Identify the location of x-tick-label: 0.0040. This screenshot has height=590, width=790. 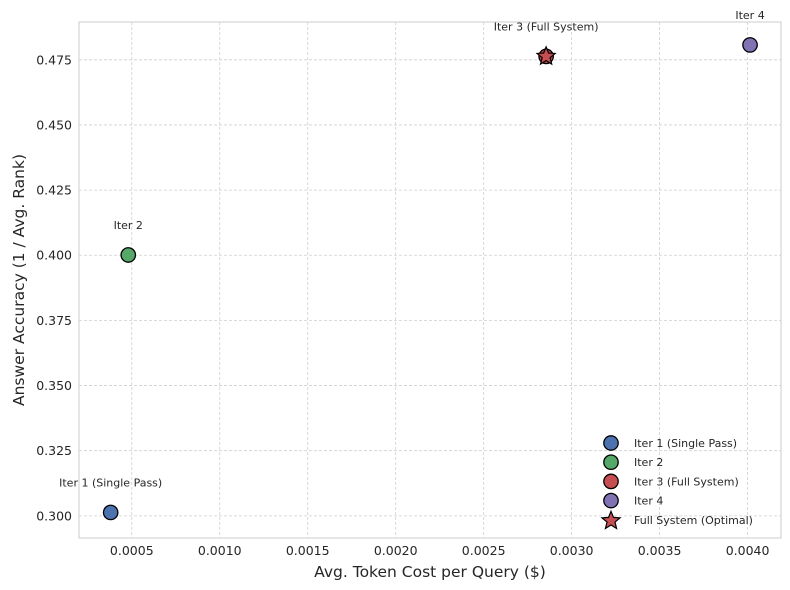
(748, 550).